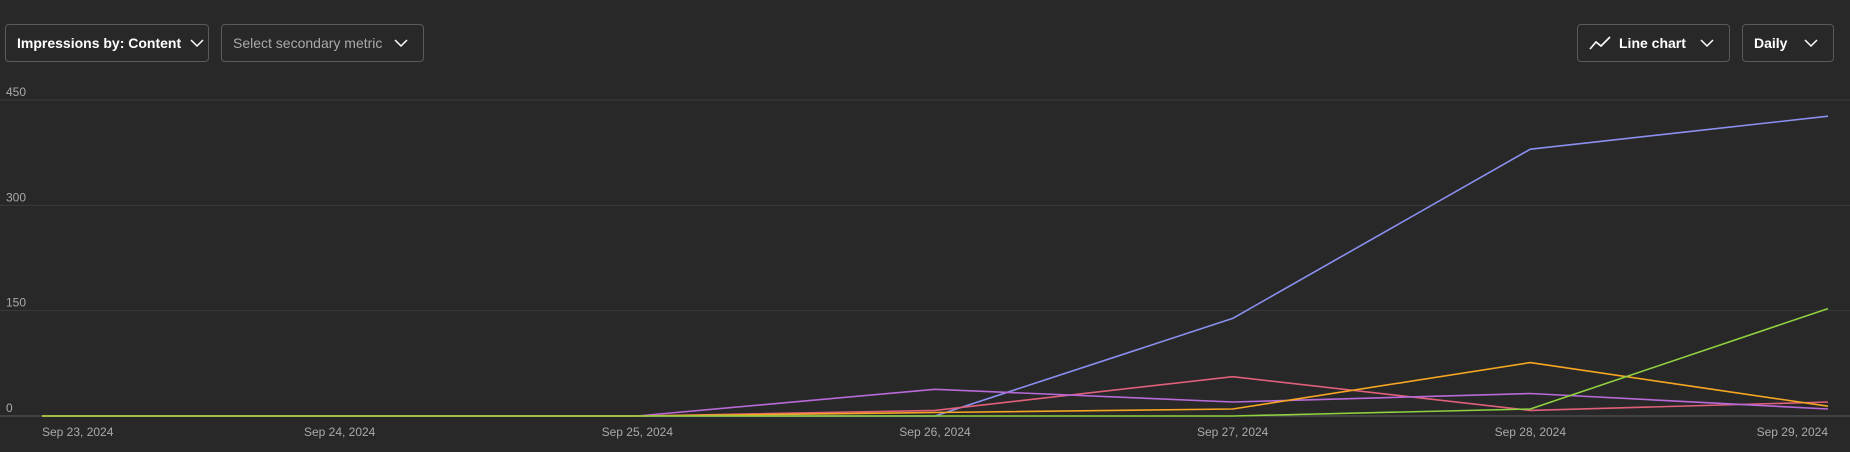  What do you see at coordinates (1531, 432) in the screenshot?
I see `x-tick-label: Sep 28, 2024` at bounding box center [1531, 432].